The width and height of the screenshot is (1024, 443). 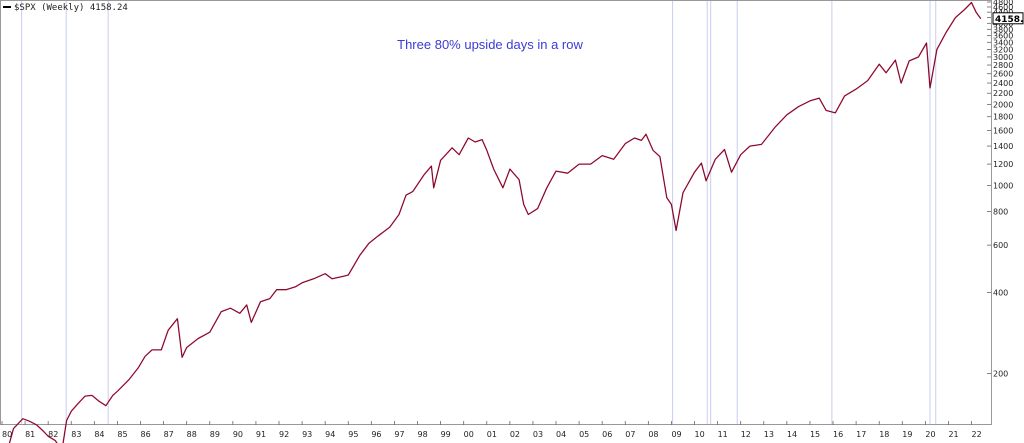 What do you see at coordinates (977, 434) in the screenshot?
I see `x-tick-label-42: 22` at bounding box center [977, 434].